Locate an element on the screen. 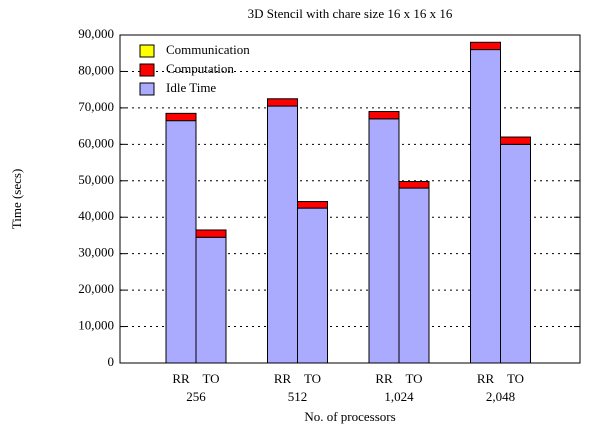 This screenshot has width=590, height=430. legend-label: Computation is located at coordinates (200, 68).